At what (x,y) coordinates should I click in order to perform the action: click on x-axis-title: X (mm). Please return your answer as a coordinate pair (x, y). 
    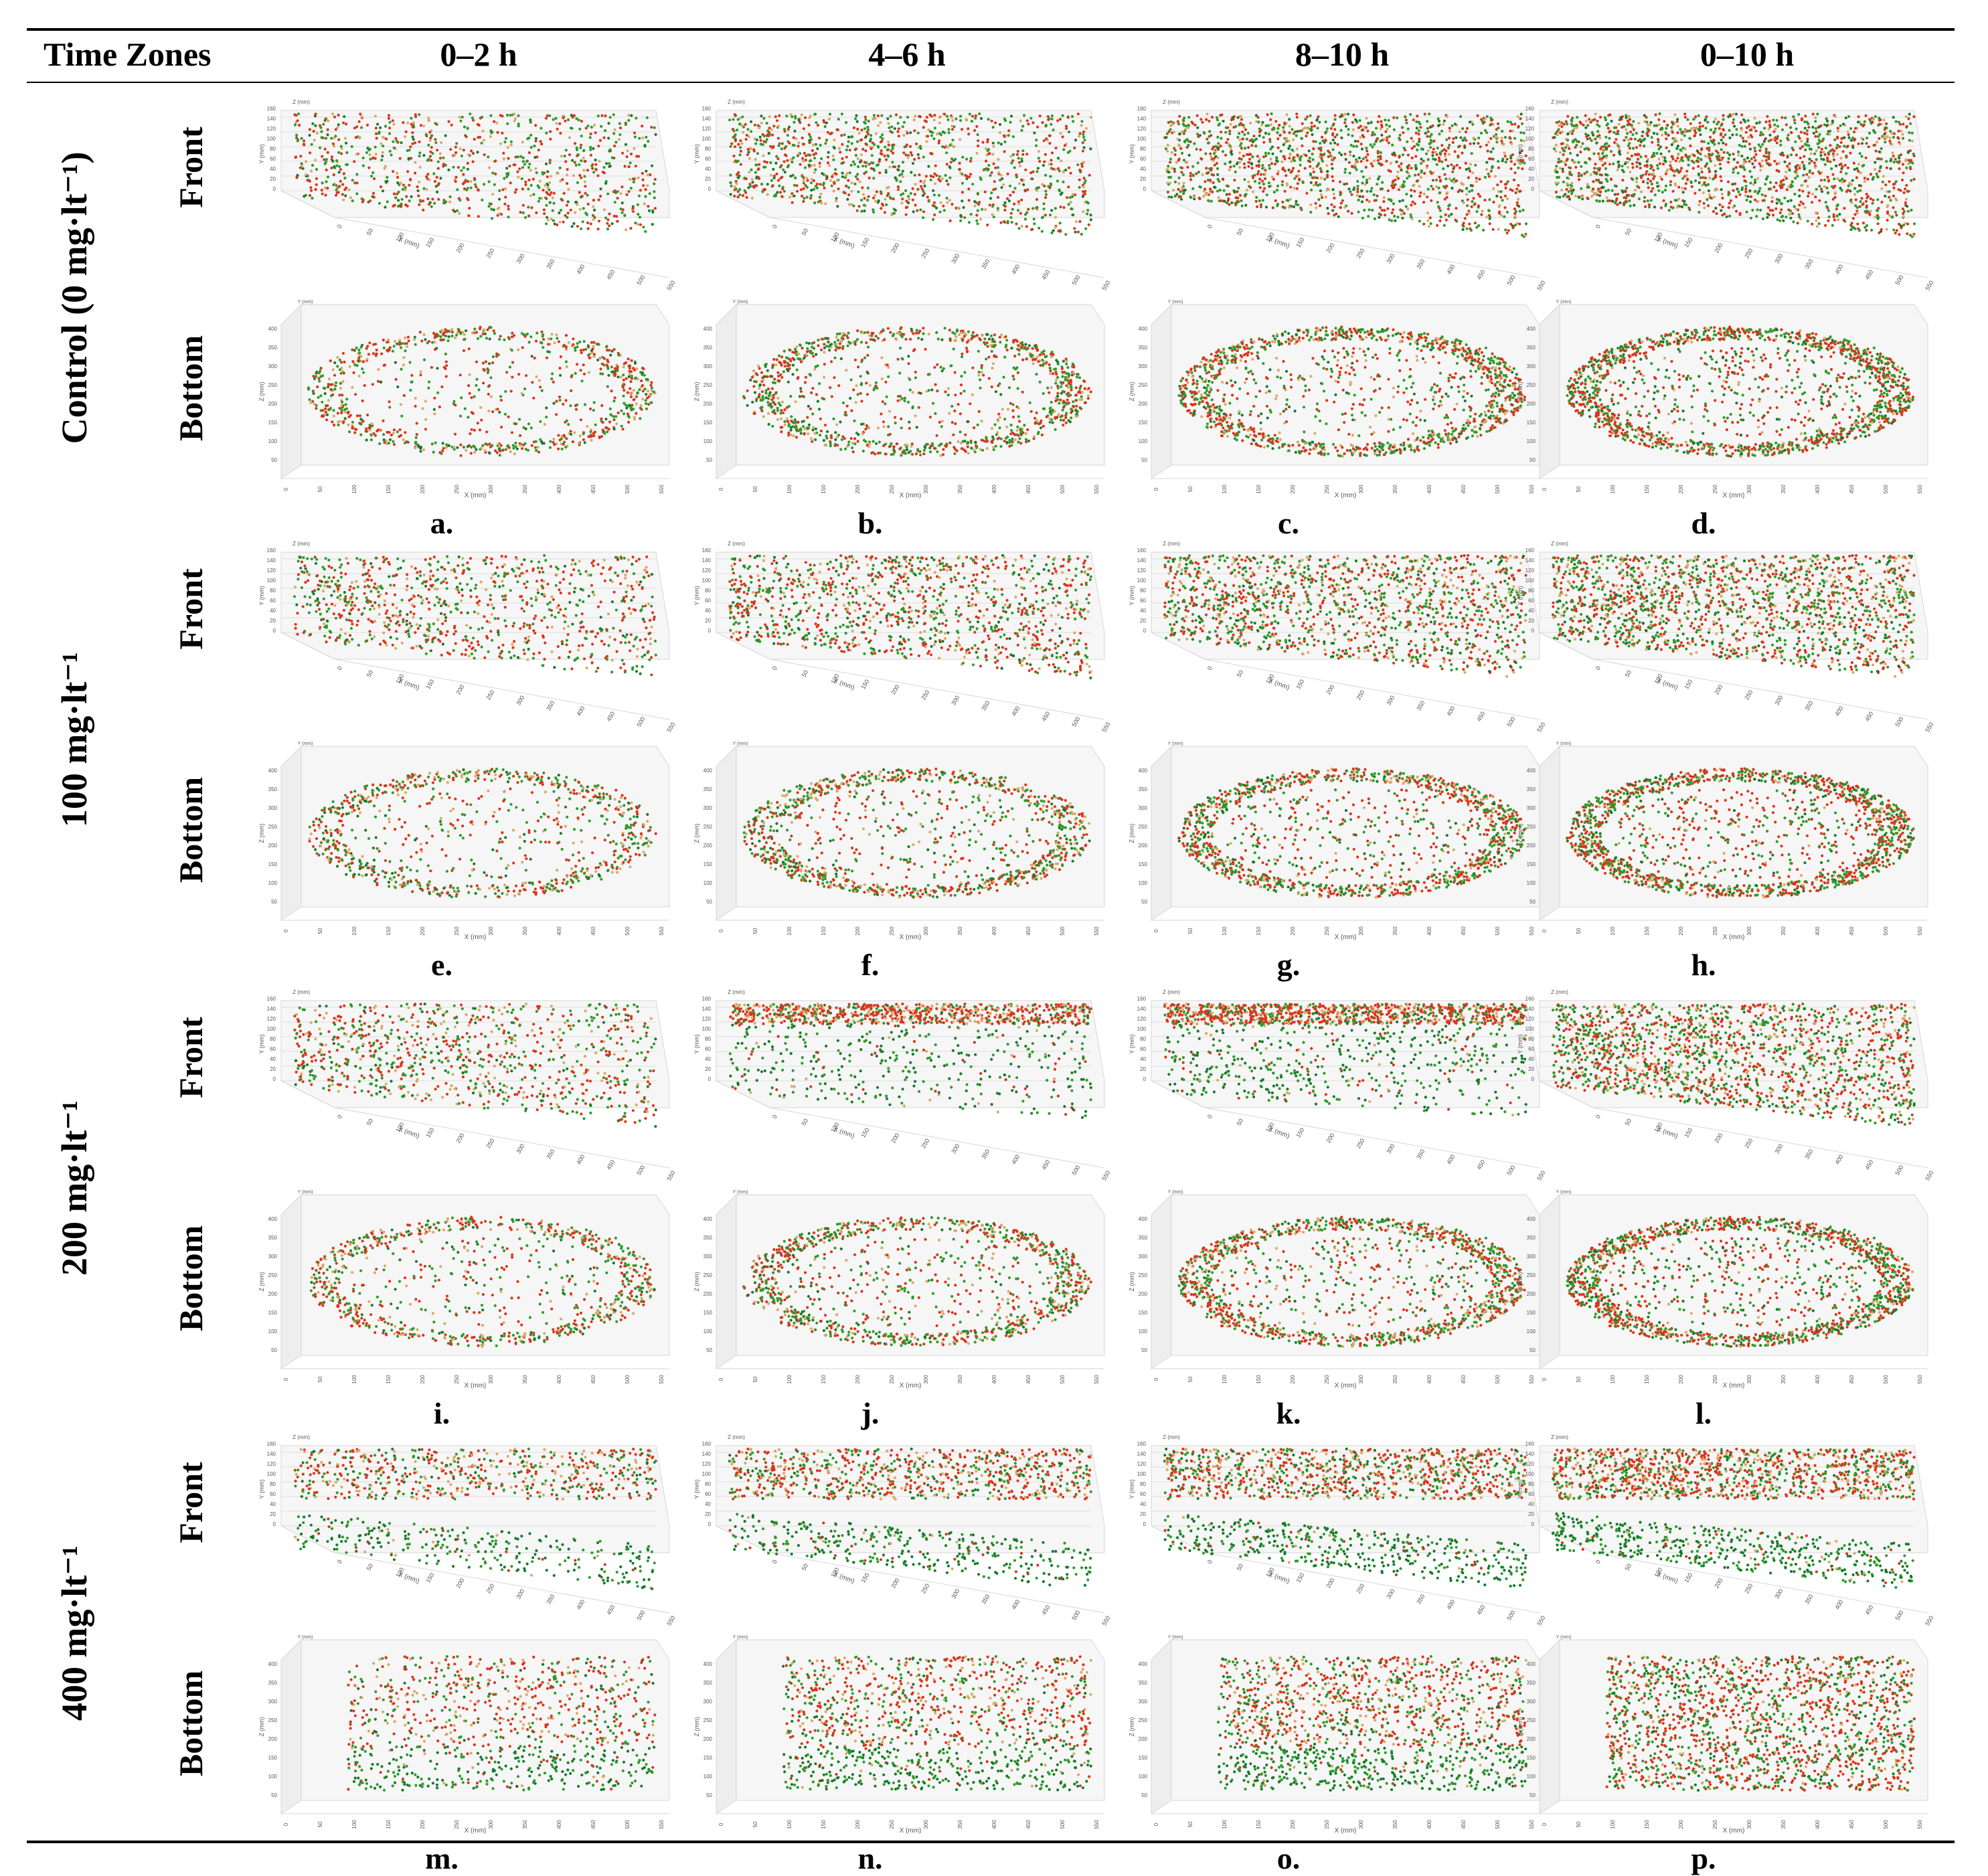
    Looking at the image, I should click on (476, 495).